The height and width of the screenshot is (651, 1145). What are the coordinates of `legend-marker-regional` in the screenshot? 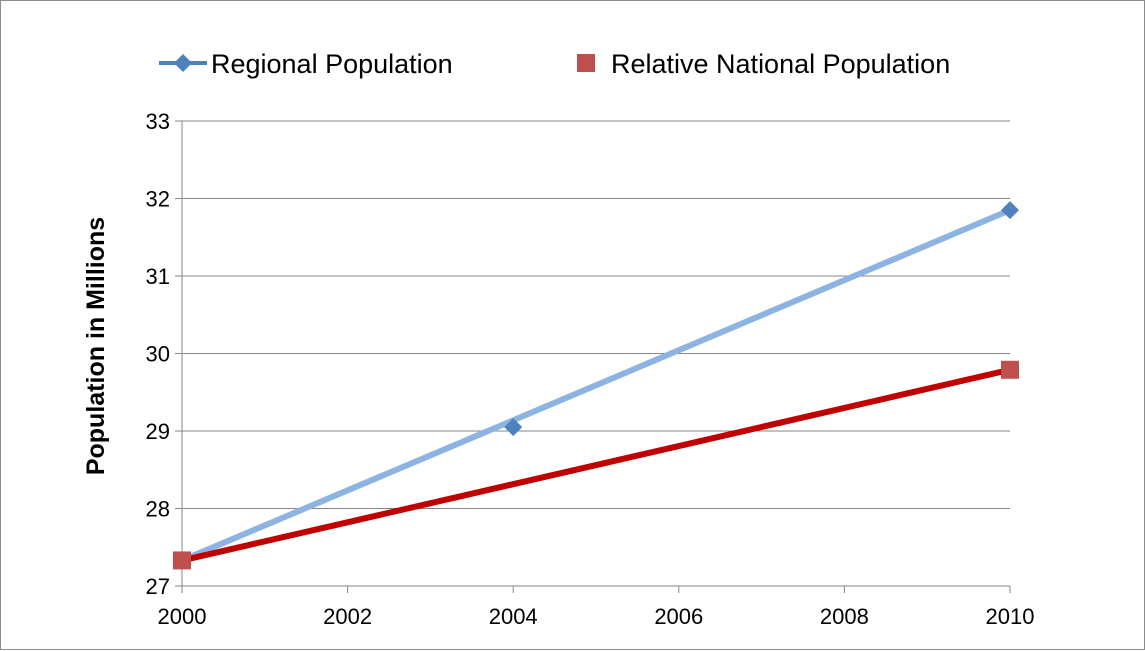 It's located at (183, 63).